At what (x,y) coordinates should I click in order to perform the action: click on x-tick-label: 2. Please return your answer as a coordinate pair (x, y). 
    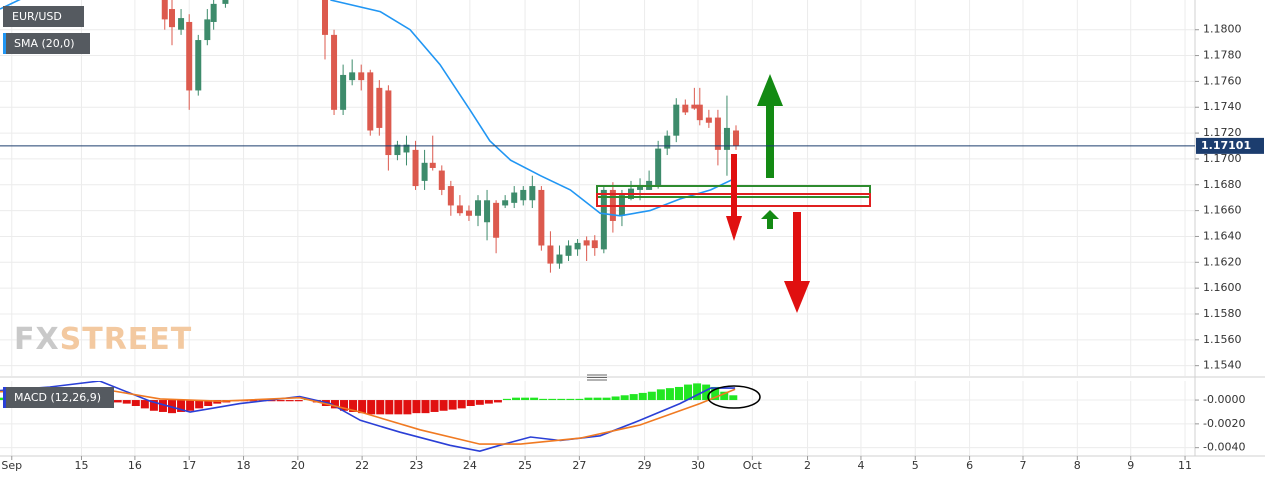
    Looking at the image, I should click on (807, 465).